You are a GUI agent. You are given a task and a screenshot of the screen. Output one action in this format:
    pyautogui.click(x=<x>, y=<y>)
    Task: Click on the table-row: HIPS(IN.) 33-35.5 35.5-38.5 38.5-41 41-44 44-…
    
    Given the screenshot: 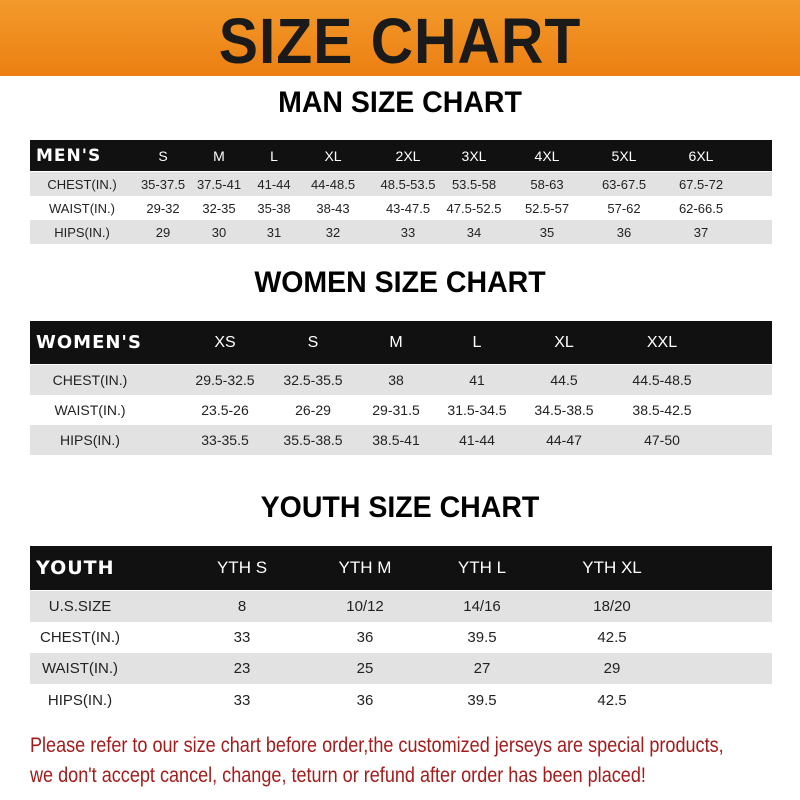 What is the action you would take?
    pyautogui.click(x=401, y=440)
    